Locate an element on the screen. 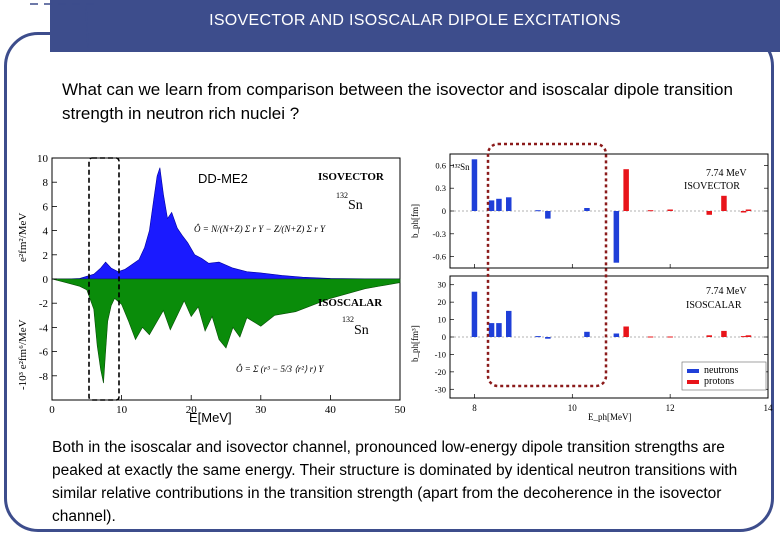 The width and height of the screenshot is (780, 540). isovector-ytick-label: 0.6 is located at coordinates (440, 165).